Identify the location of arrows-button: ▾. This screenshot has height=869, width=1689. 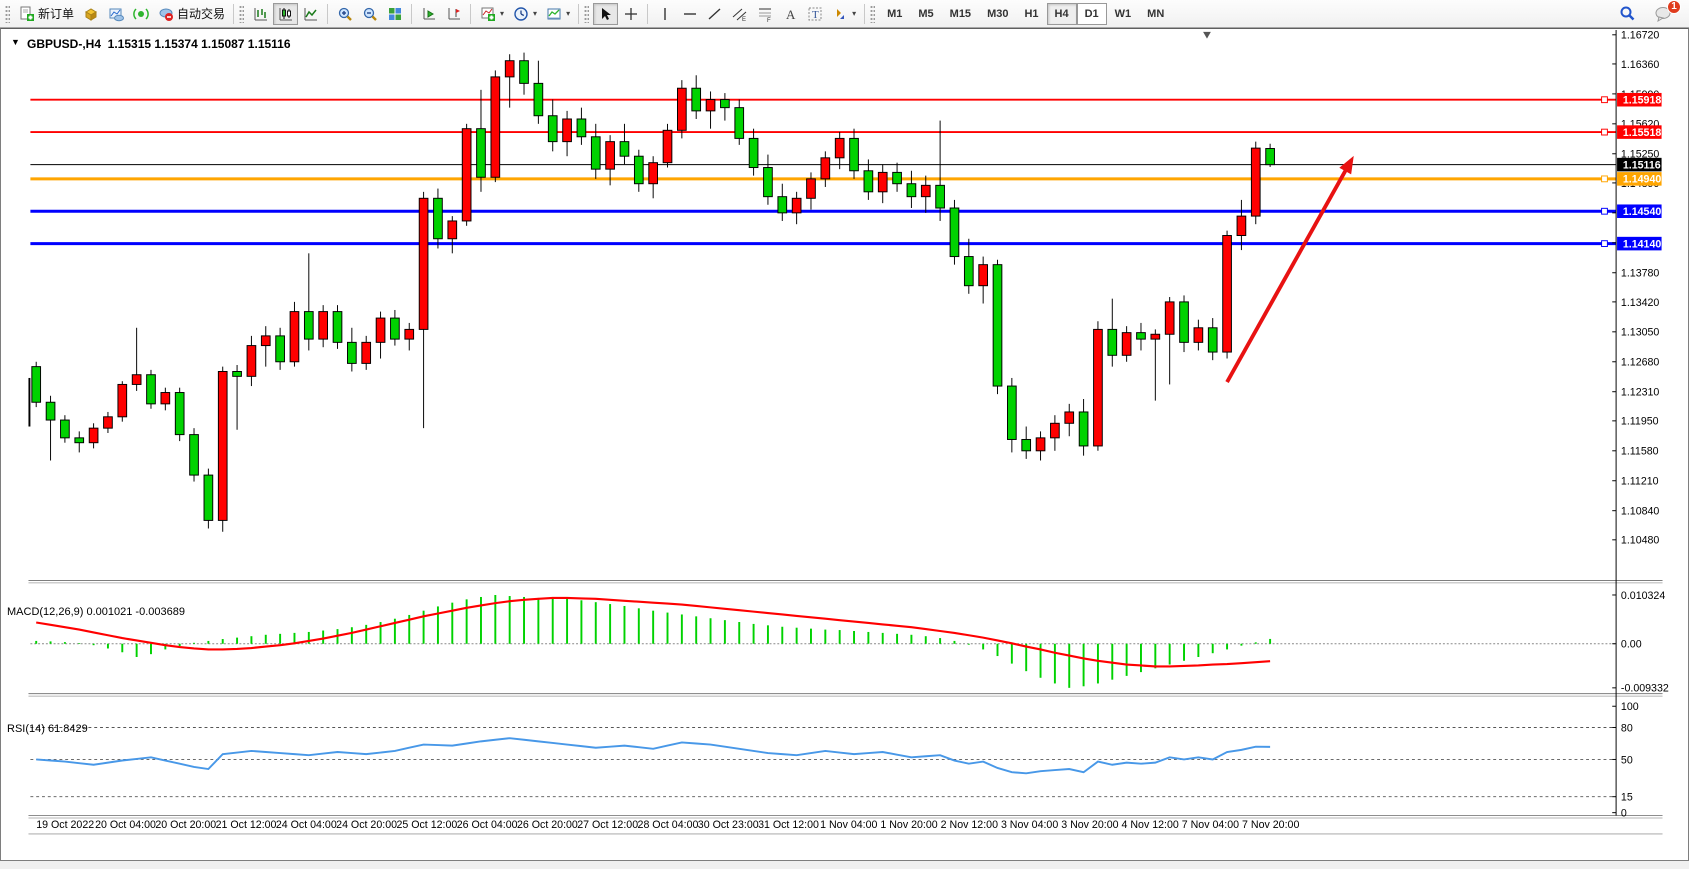
(843, 14).